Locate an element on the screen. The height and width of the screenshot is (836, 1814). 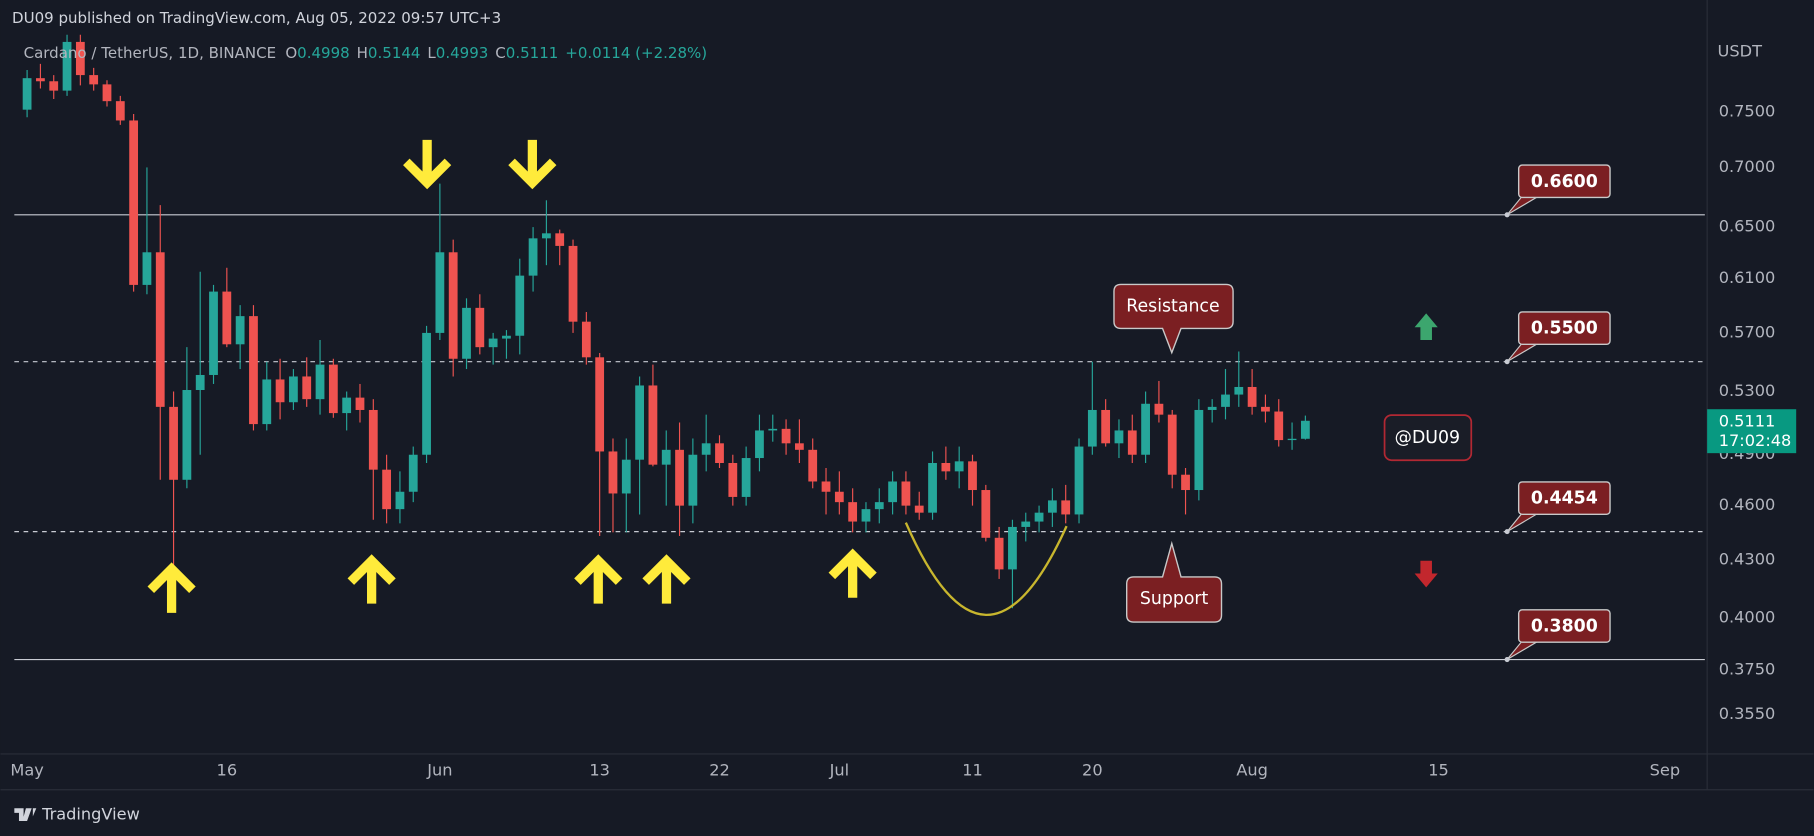
last-price-box is located at coordinates (1752, 431).